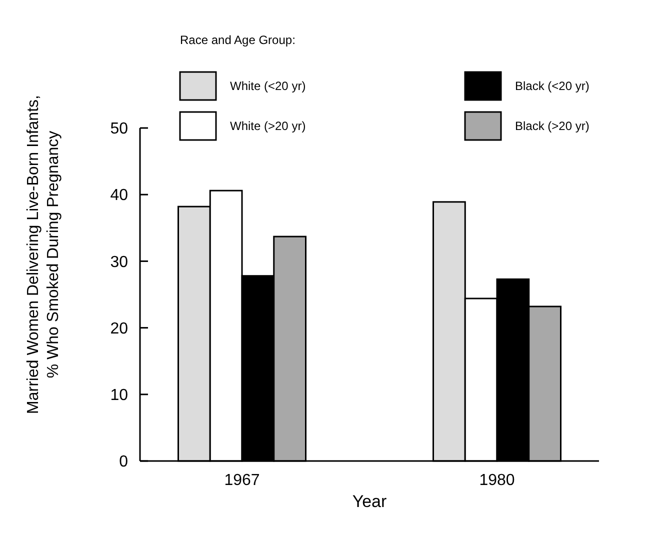 The height and width of the screenshot is (537, 659). I want to click on x-tick-label: 1967, so click(242, 480).